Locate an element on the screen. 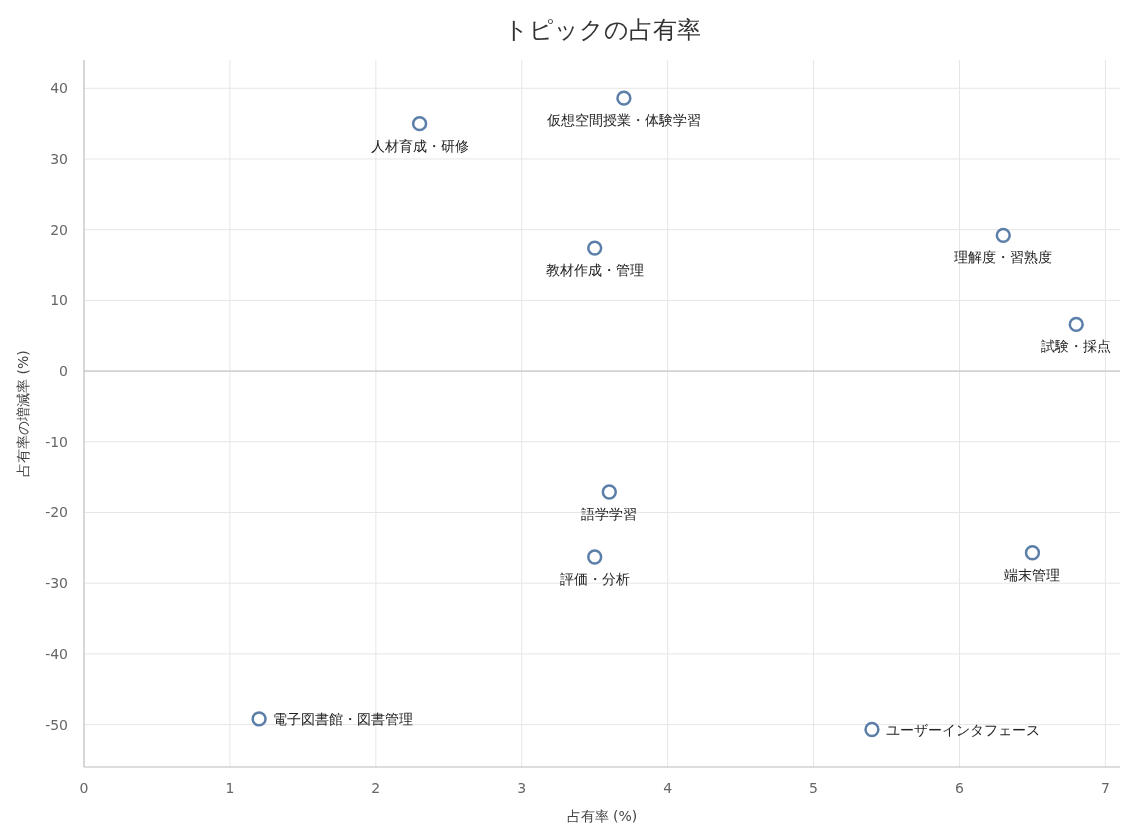  x-axis-title: 占有率 (%) is located at coordinates (602, 816).